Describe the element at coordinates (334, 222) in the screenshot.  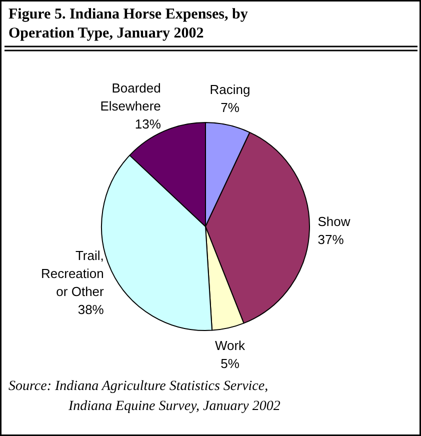
I see `slice-label: Show` at that location.